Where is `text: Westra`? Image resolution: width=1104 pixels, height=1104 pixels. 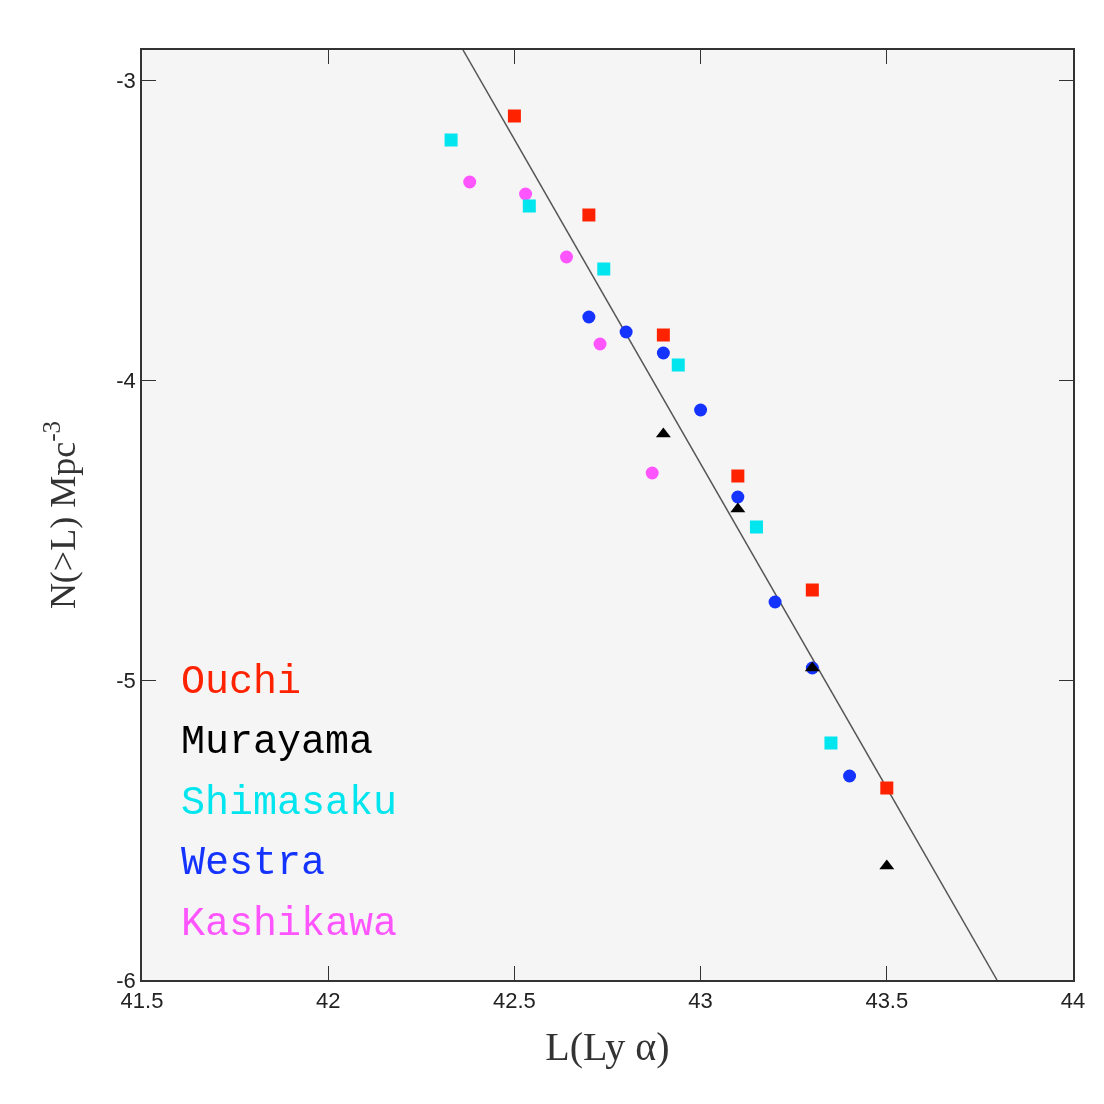 text: Westra is located at coordinates (253, 863).